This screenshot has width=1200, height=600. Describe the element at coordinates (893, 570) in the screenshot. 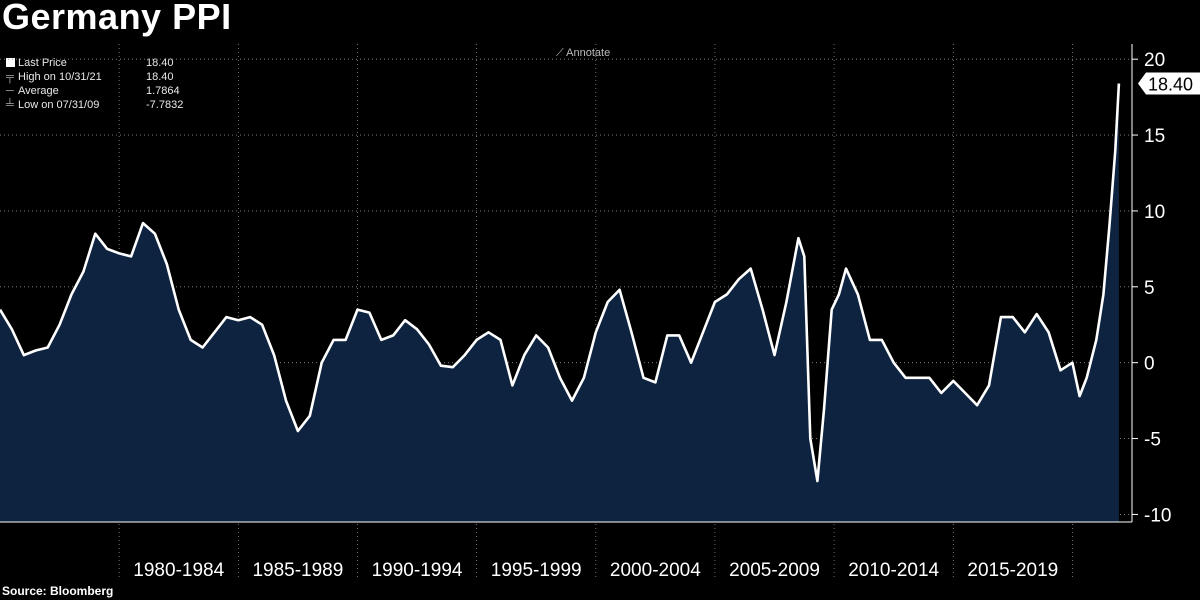

I see `x-tick-label: 2010-2014` at that location.